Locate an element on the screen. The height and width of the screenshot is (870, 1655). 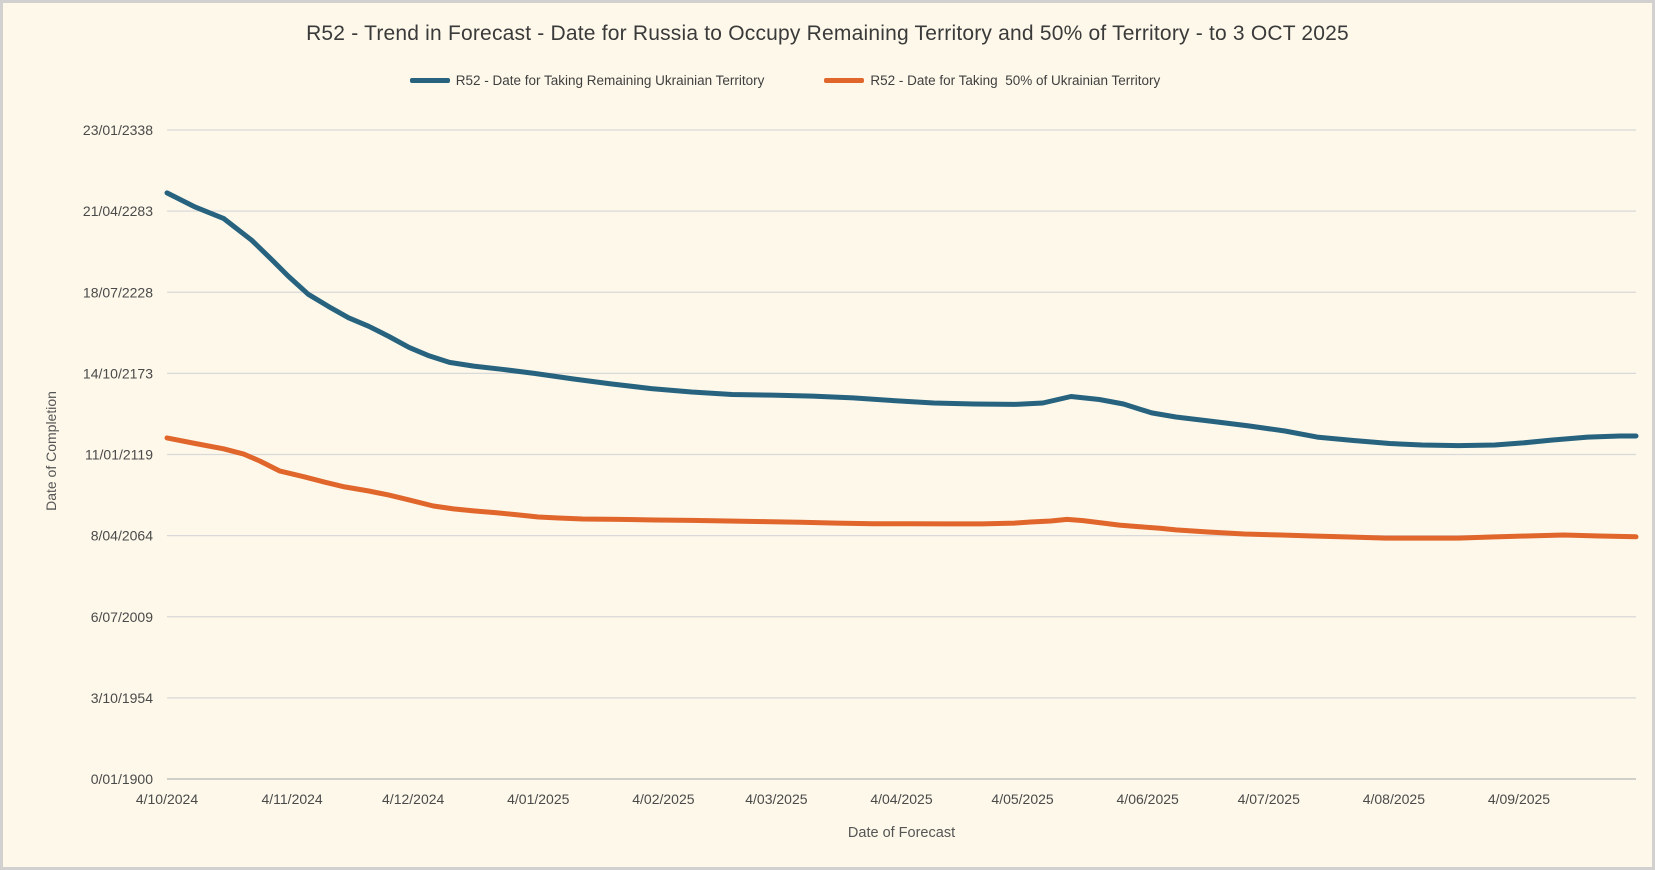
y-tick-label: 11/01/2119 is located at coordinates (119, 455).